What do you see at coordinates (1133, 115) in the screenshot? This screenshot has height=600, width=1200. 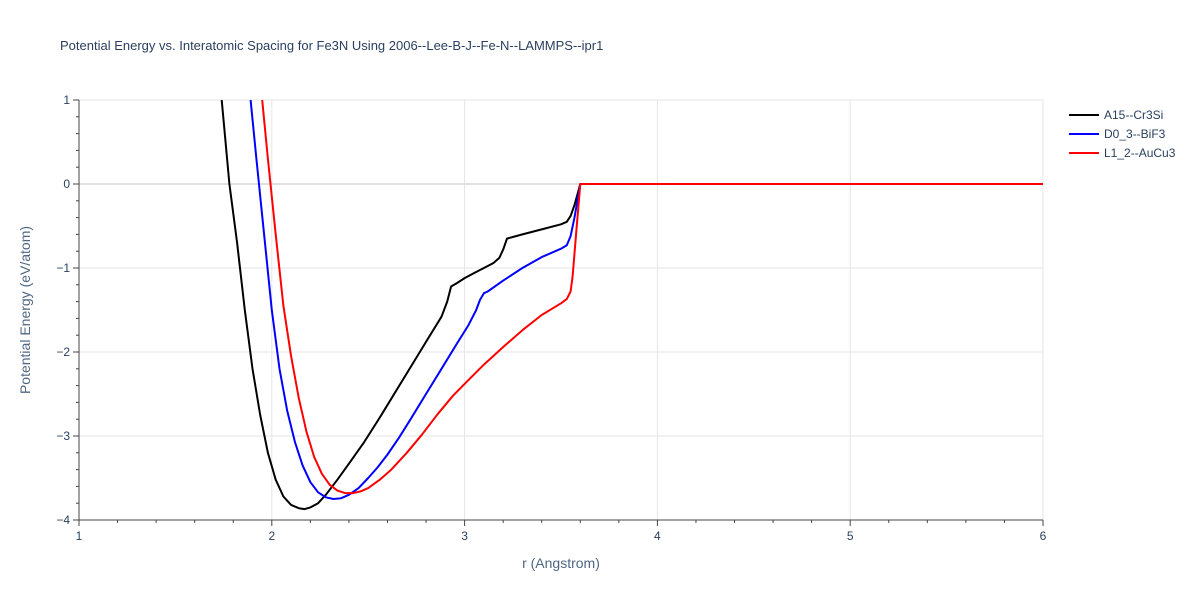 I see `legend-label: A15--Cr3Si` at bounding box center [1133, 115].